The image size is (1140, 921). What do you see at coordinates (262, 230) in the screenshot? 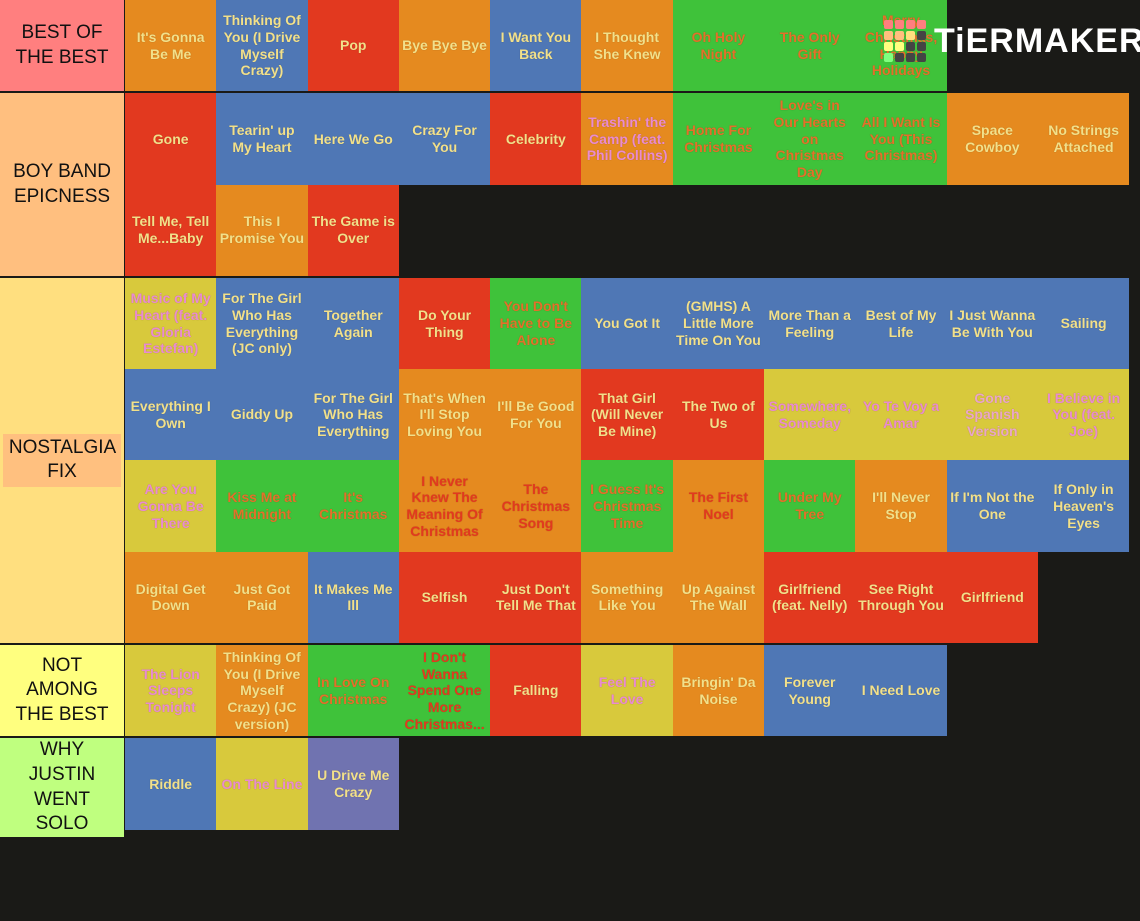
I see `song-tile: This I Promise You` at bounding box center [262, 230].